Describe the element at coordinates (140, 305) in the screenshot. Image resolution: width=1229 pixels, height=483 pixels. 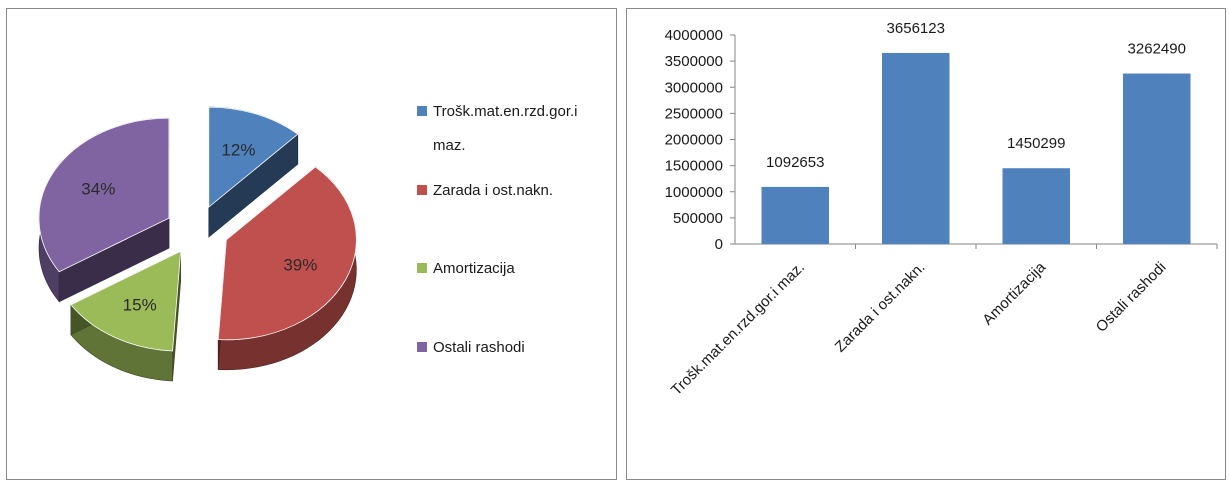
I see `pie-data-label: 15%` at that location.